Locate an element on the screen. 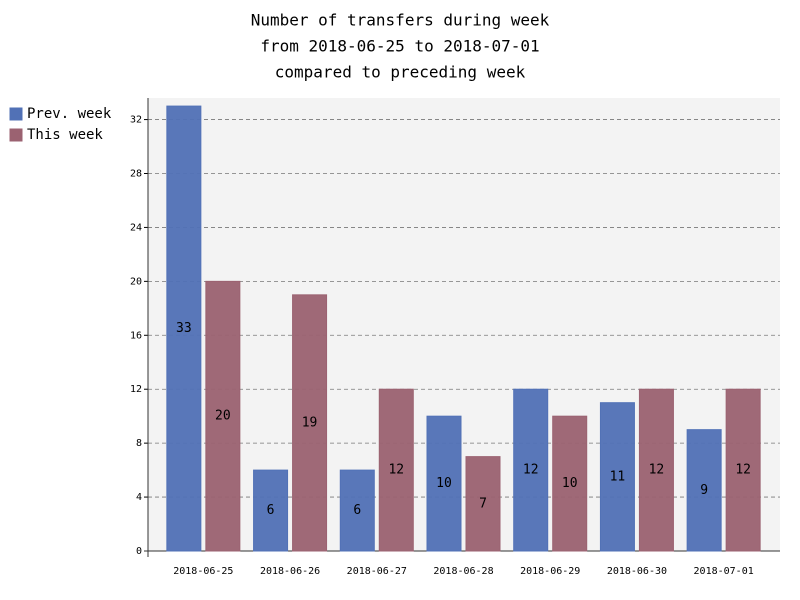 The width and height of the screenshot is (800, 600). data-label: 9 is located at coordinates (704, 490).